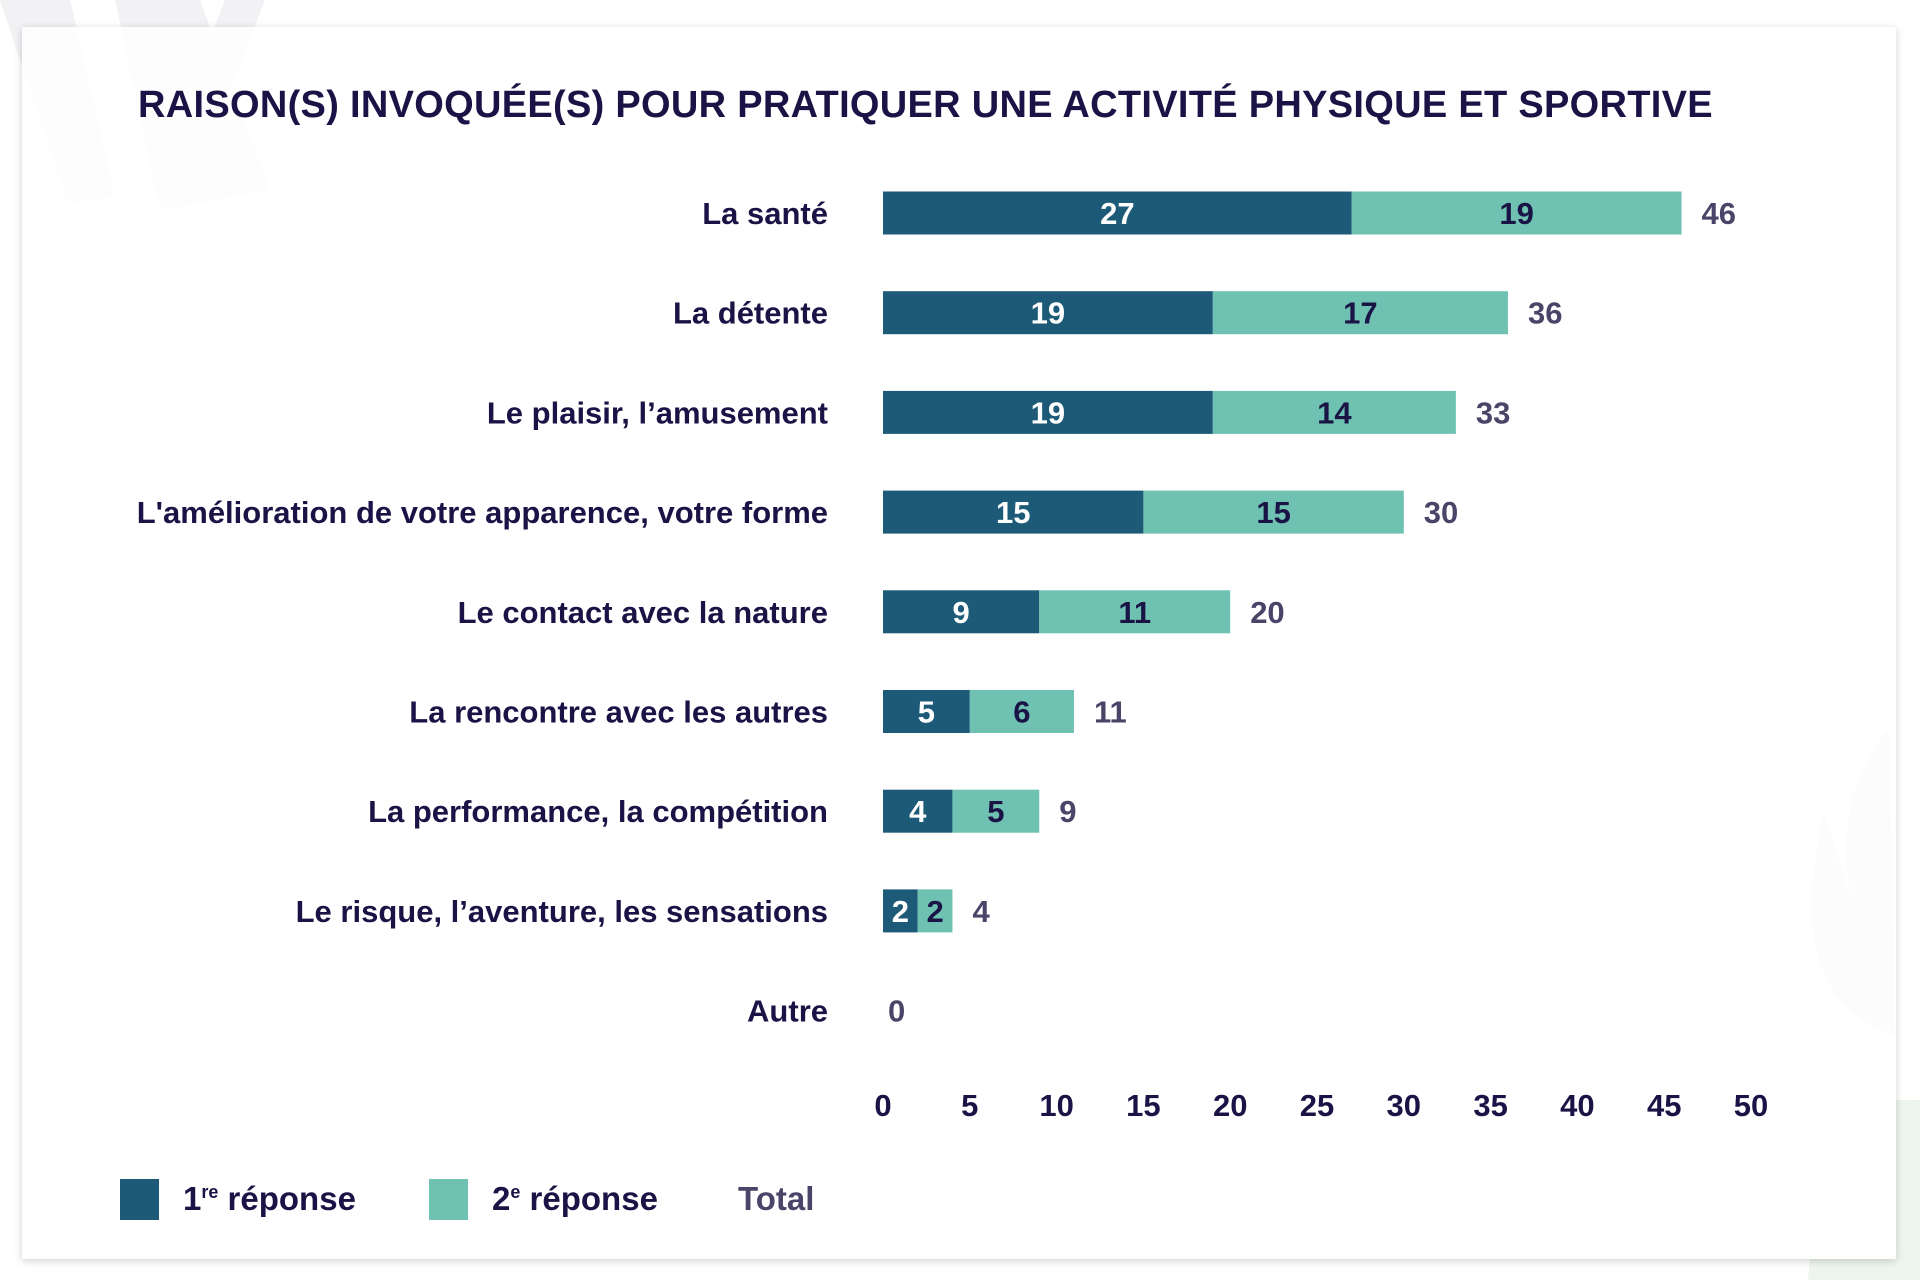  I want to click on x-tick-label: 50, so click(1751, 1105).